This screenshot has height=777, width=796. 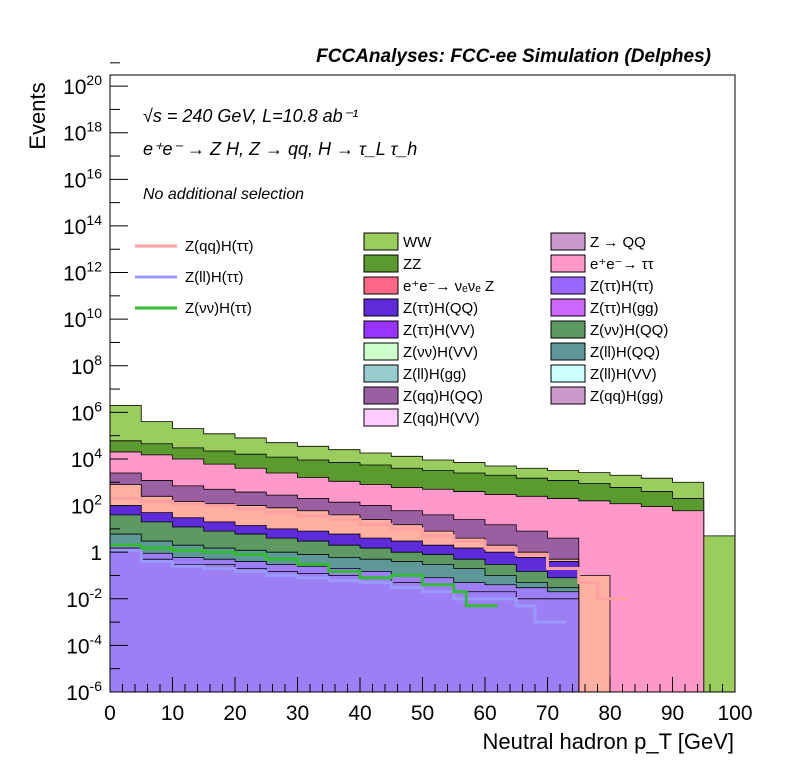 I want to click on annotation-selection: No additional selection, so click(x=223, y=194).